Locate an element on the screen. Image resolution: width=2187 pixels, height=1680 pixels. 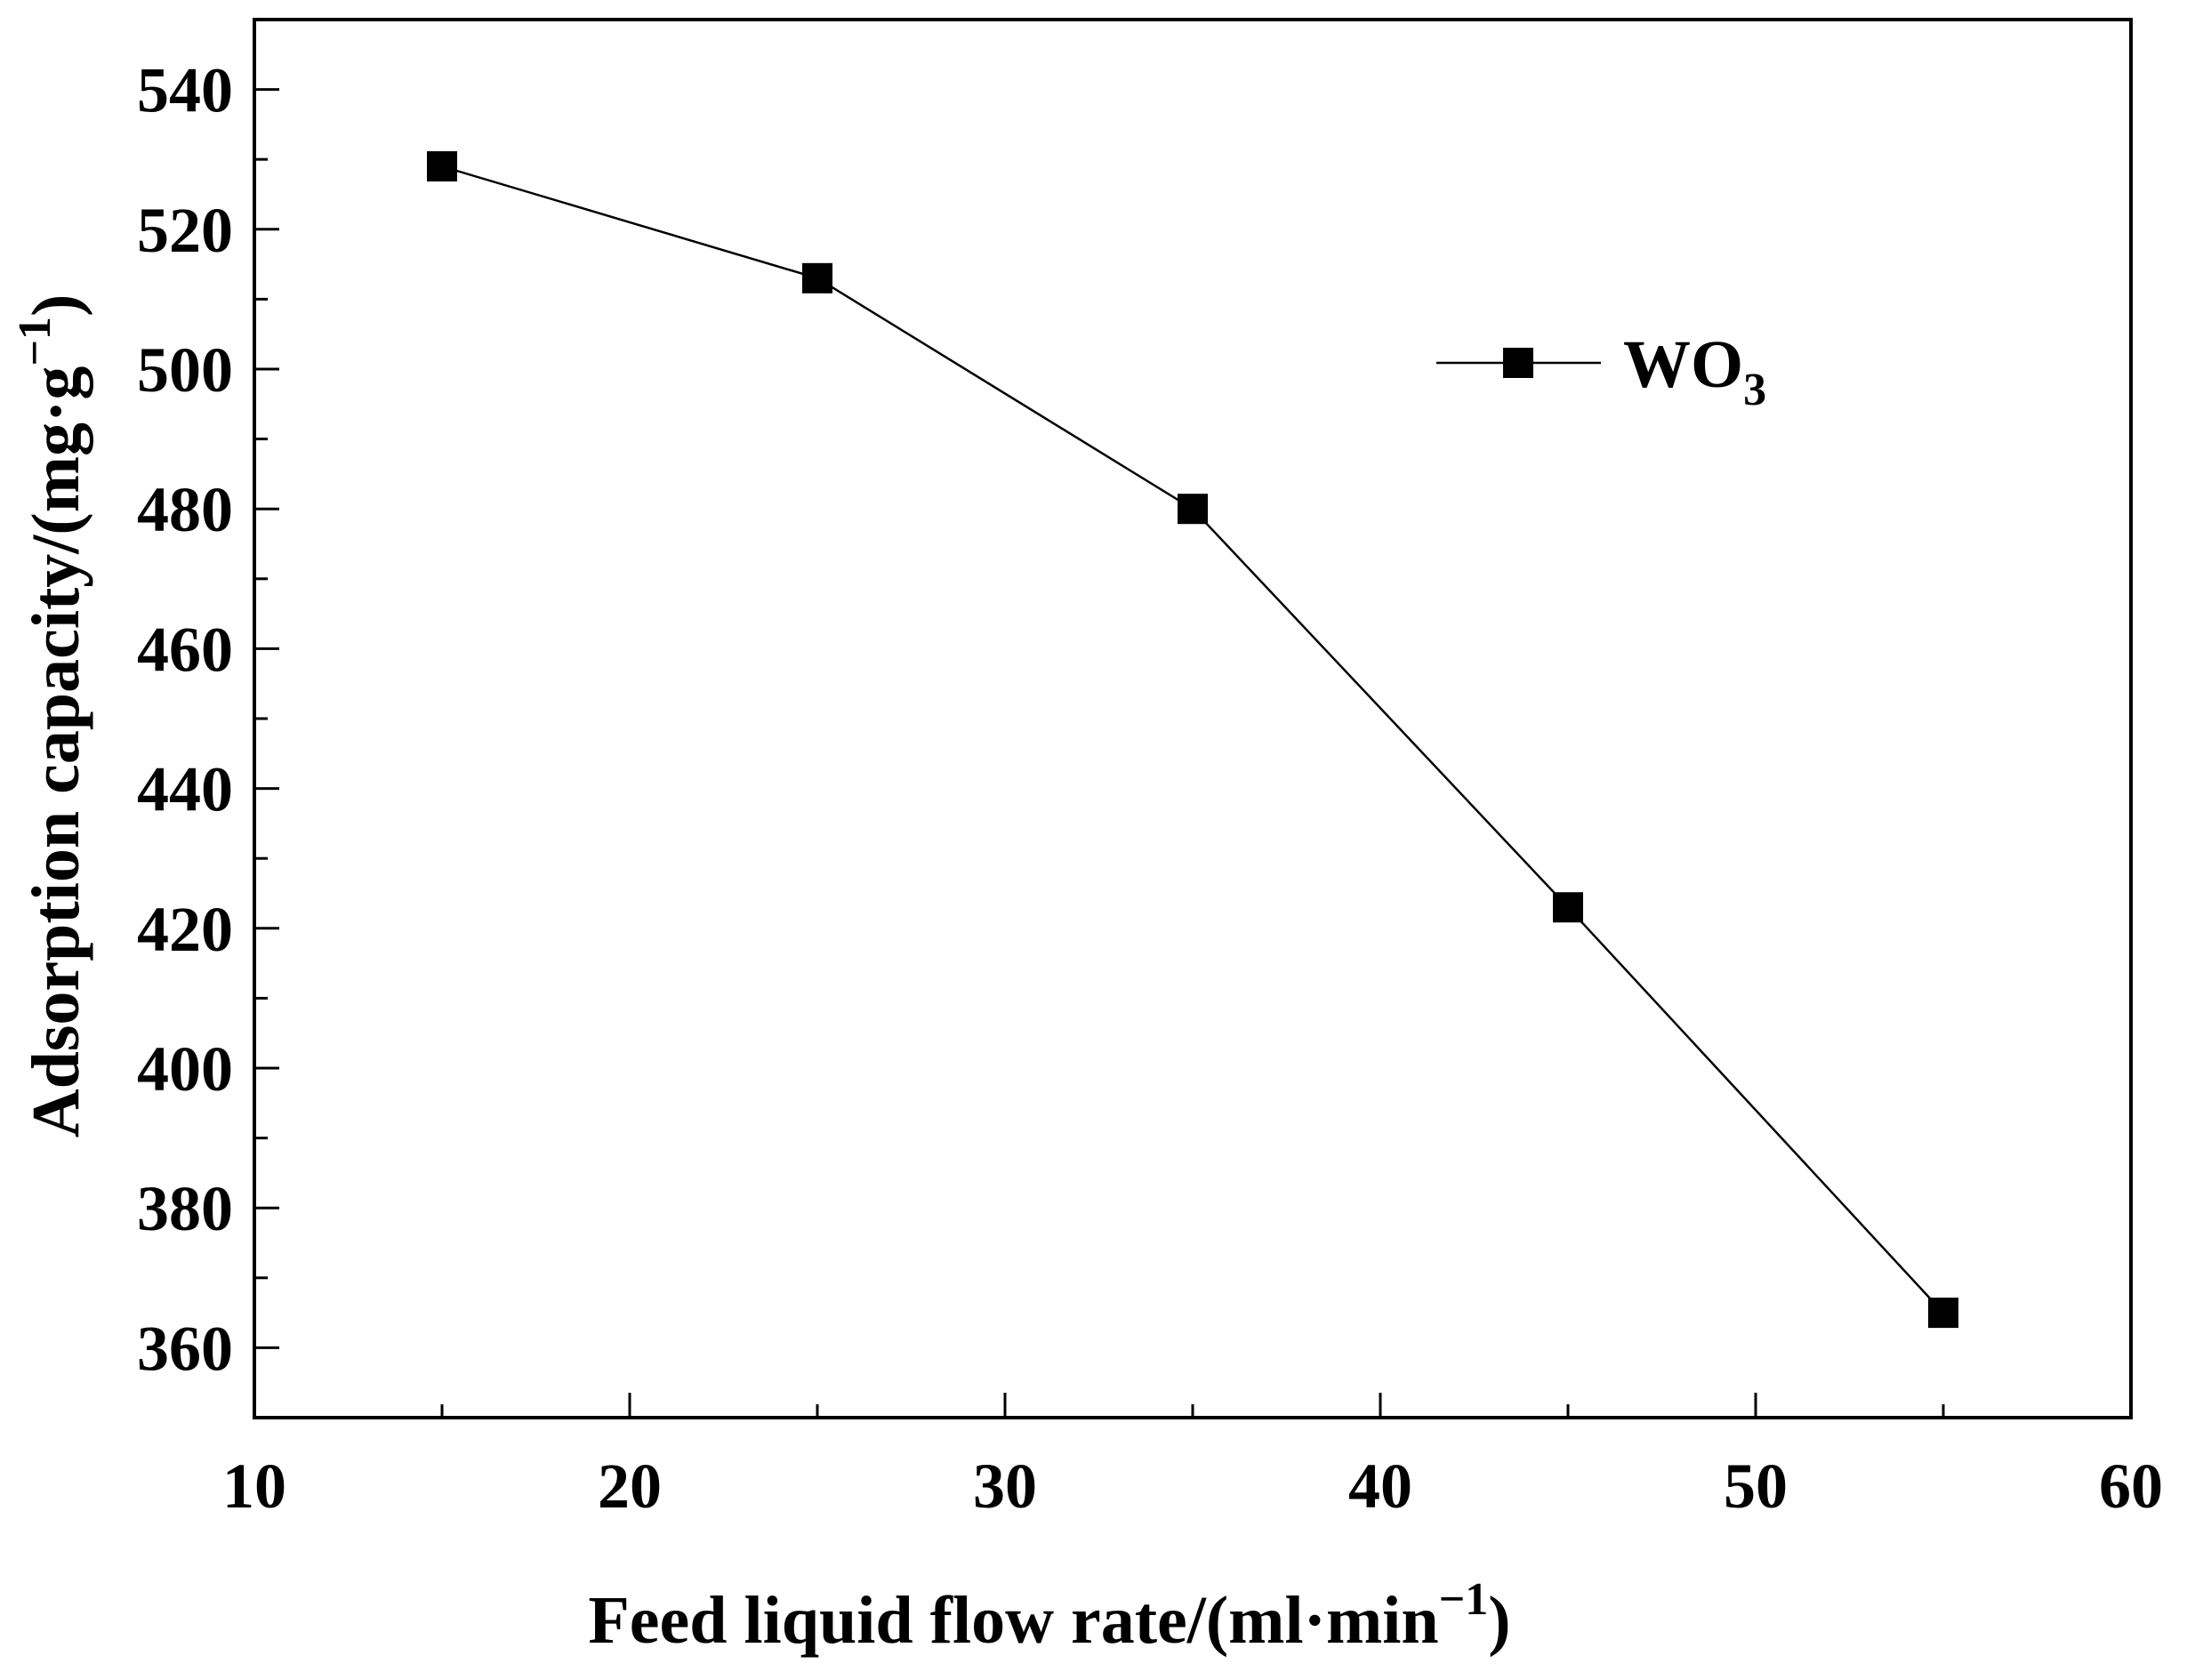
y-axis-title-sup: −1 is located at coordinates (35, 341).